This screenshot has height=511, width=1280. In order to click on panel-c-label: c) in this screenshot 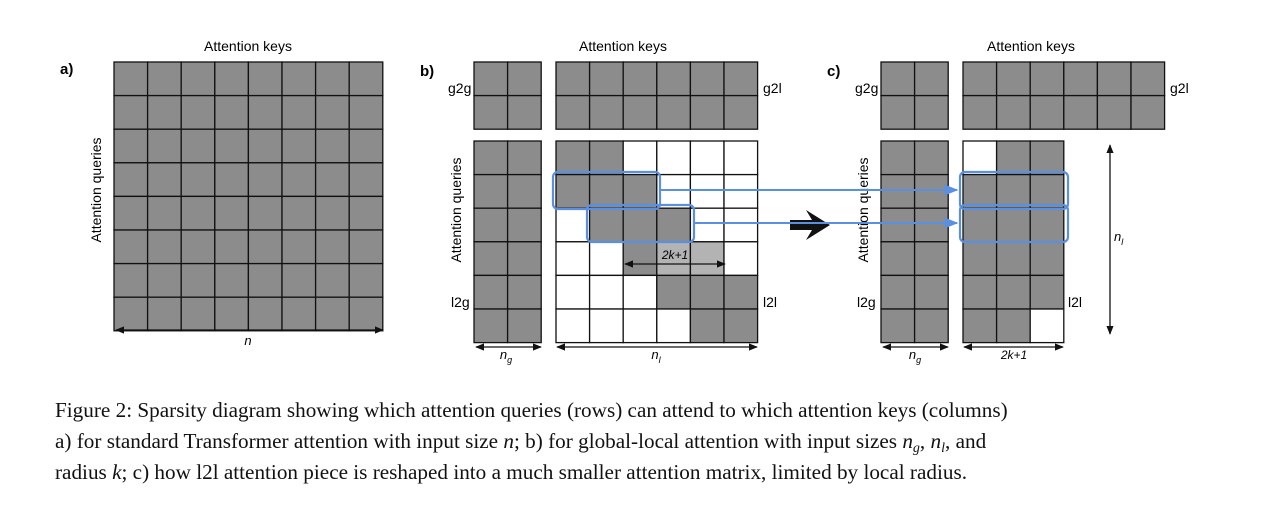, I will do `click(833, 71)`.